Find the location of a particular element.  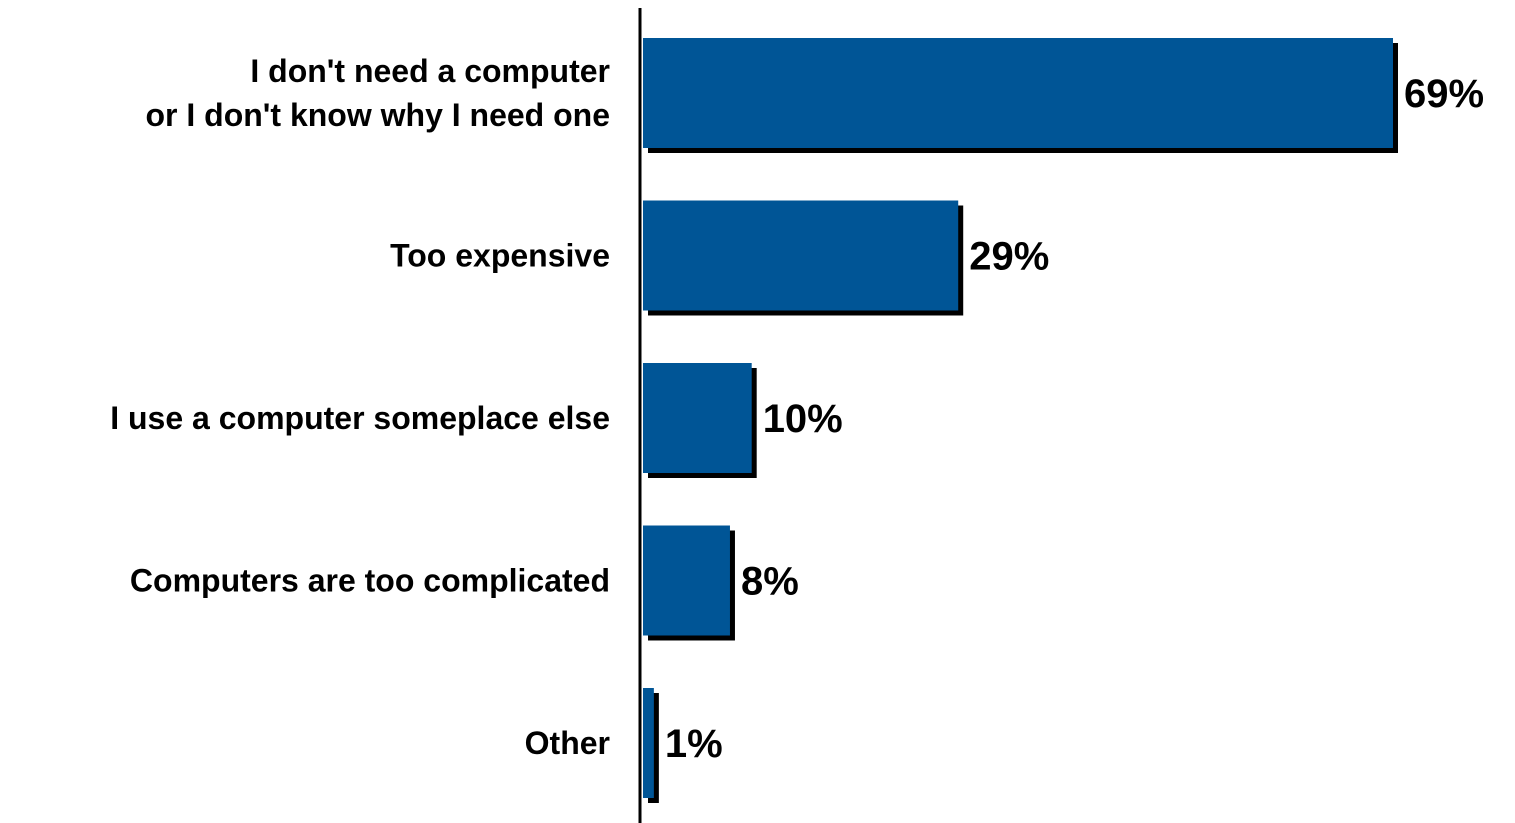

data-label: 1% is located at coordinates (694, 744).